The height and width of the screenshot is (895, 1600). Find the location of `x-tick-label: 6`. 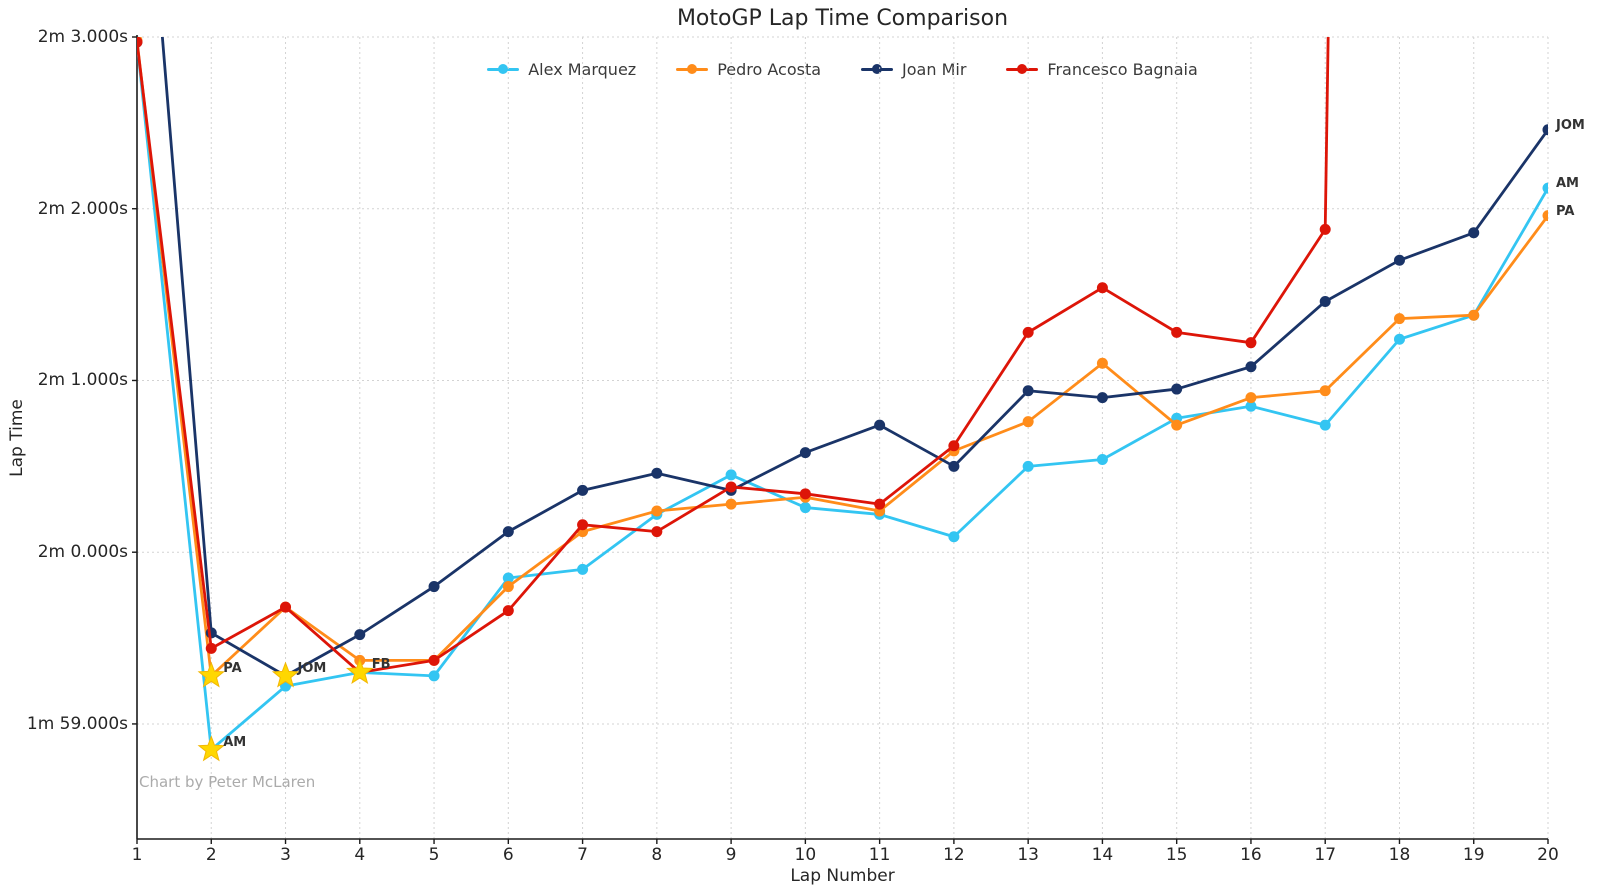

x-tick-label: 6 is located at coordinates (508, 855).